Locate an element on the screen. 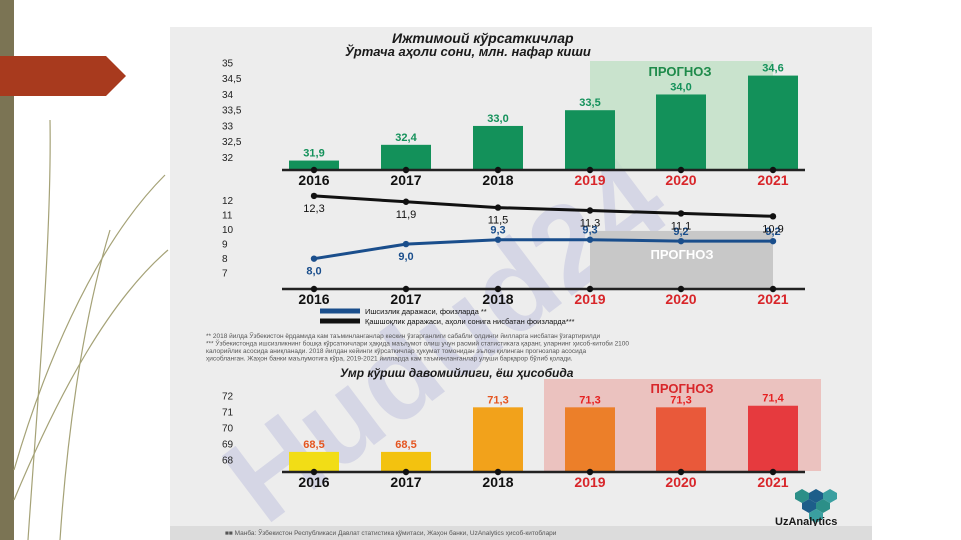 This screenshot has height=540, width=961. uzanalytics-logo-icon is located at coordinates (816, 506).